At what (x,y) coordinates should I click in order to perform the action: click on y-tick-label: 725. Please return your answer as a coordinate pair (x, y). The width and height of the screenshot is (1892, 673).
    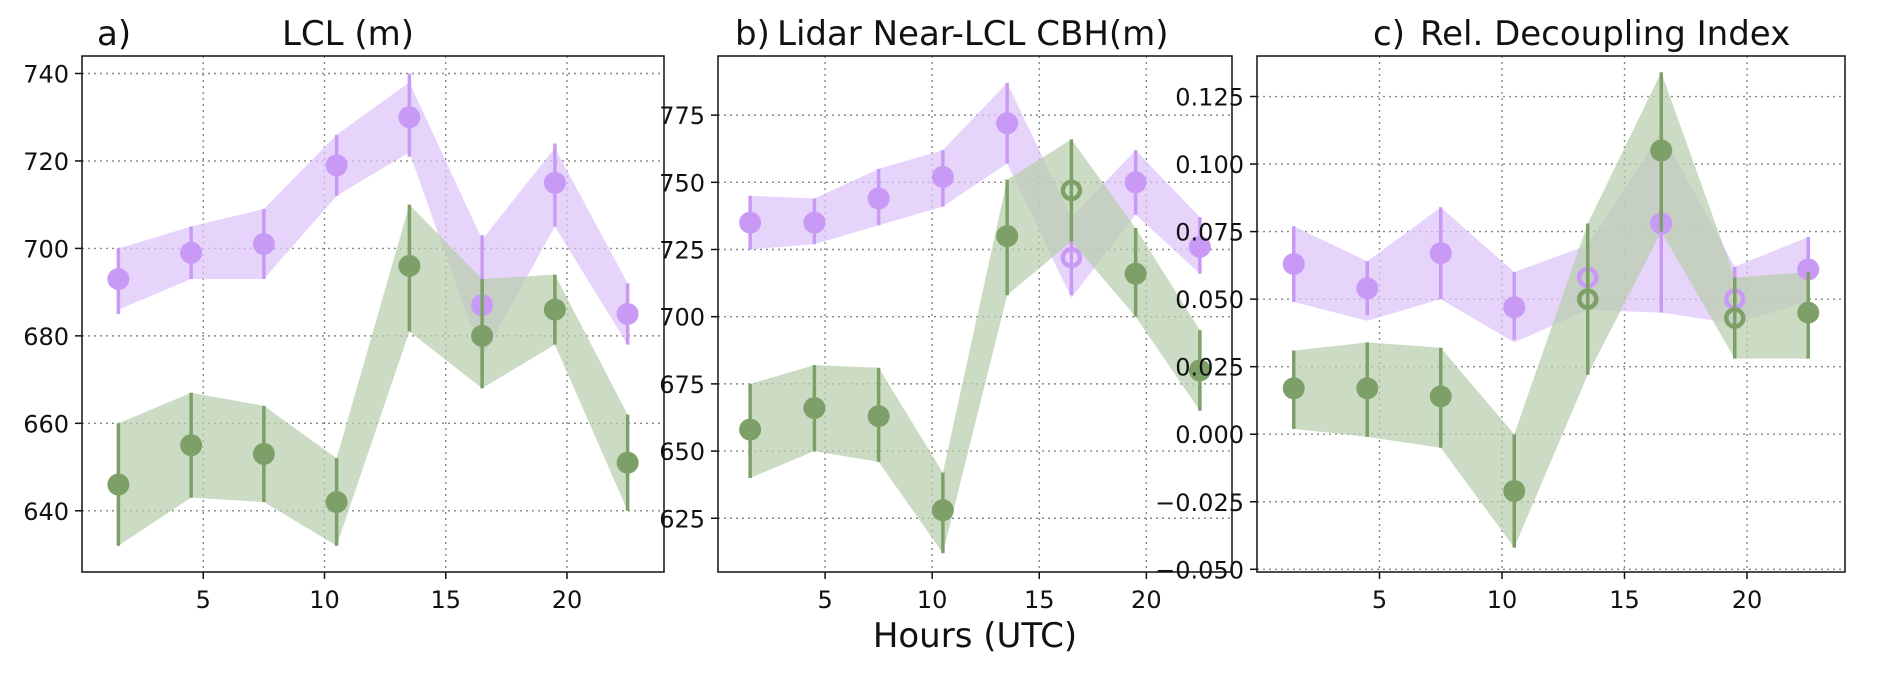
    Looking at the image, I should click on (682, 251).